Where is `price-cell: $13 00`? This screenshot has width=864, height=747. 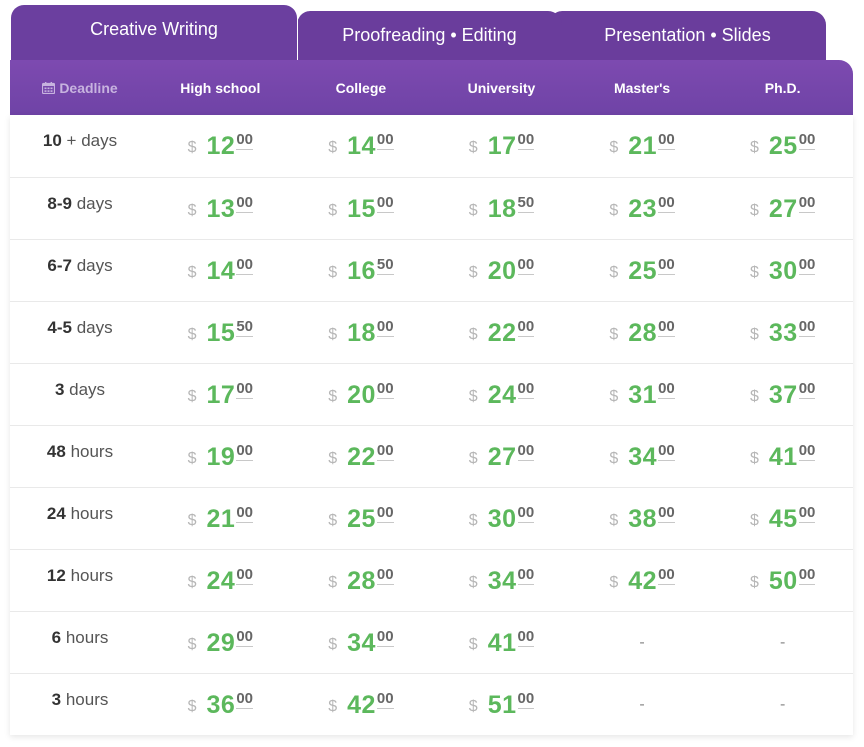 price-cell: $13 00 is located at coordinates (220, 209).